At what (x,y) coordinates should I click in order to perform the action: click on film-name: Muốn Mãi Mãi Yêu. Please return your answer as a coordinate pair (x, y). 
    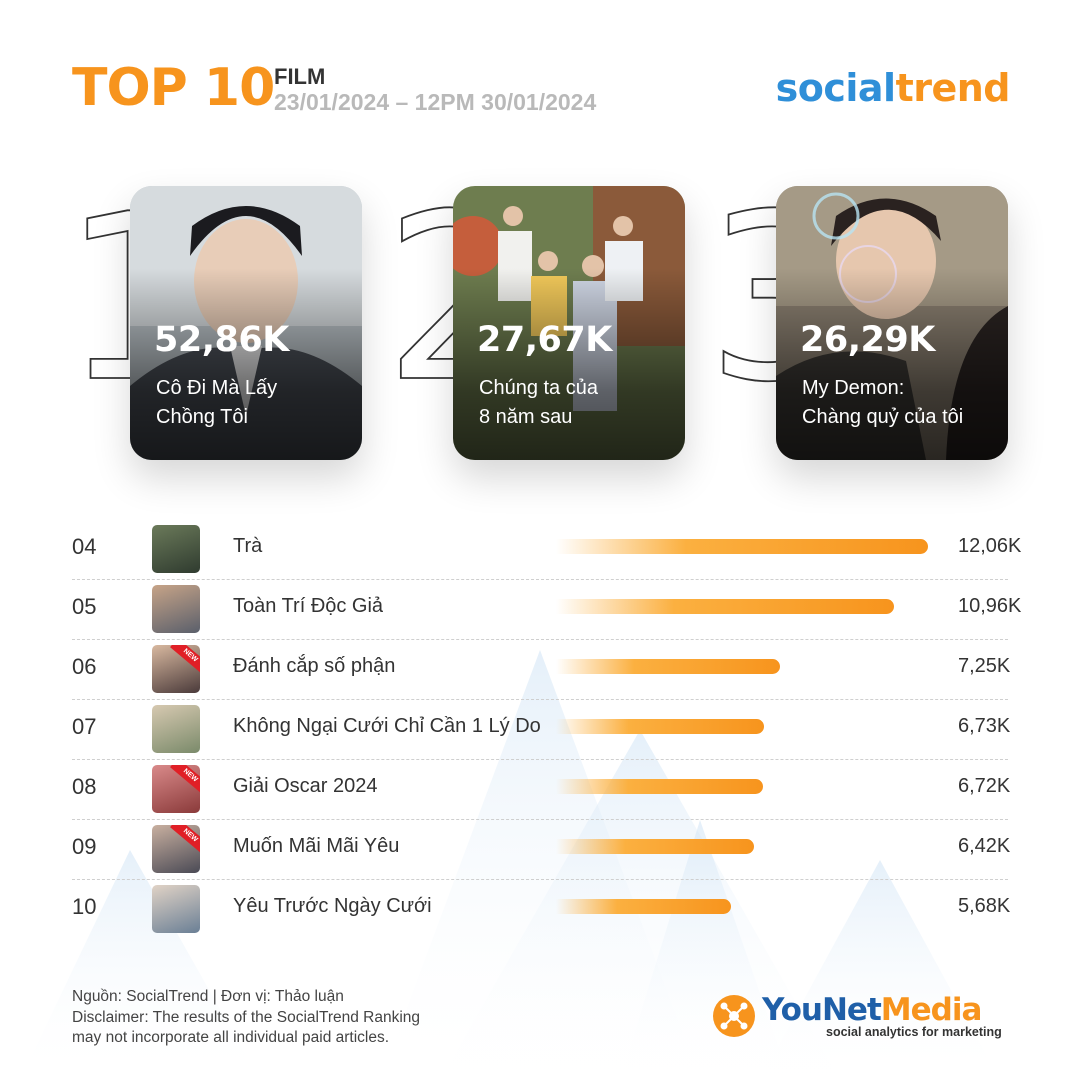
    Looking at the image, I should click on (316, 846).